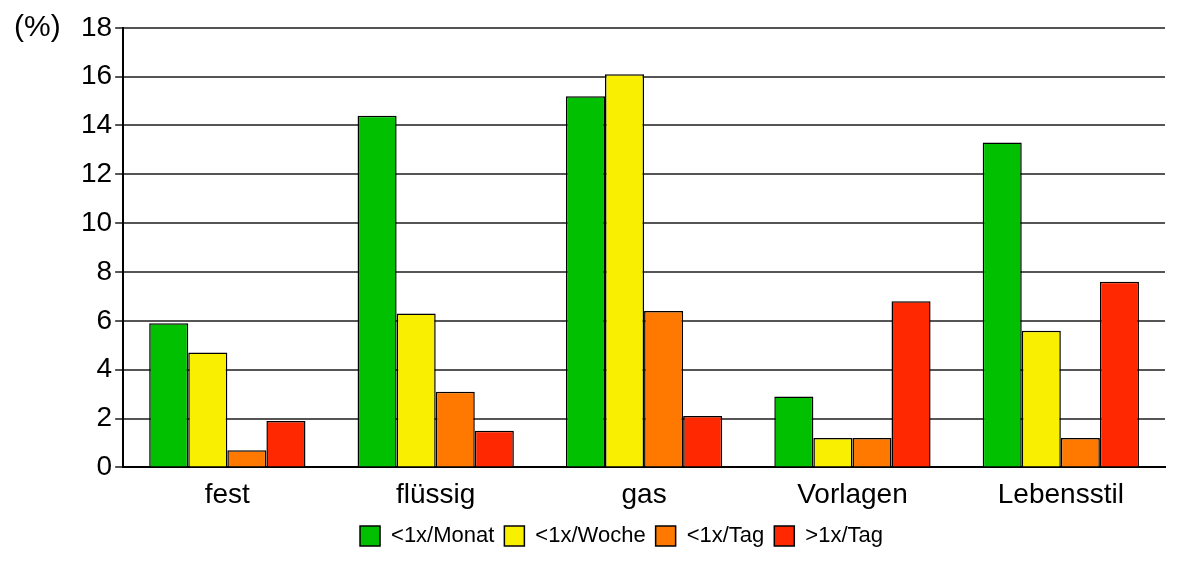  What do you see at coordinates (104, 270) in the screenshot?
I see `y-tick-label: 8` at bounding box center [104, 270].